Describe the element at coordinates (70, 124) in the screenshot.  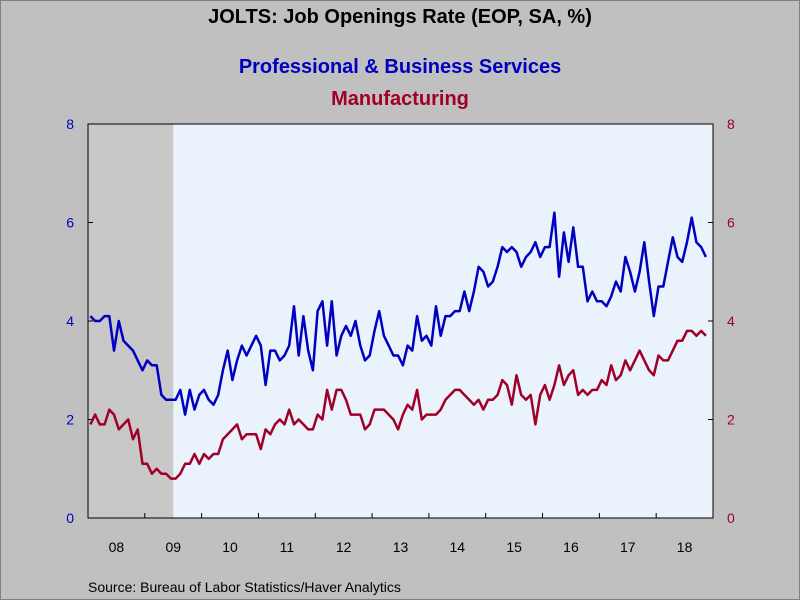
I see `y-tick-label-left: 8` at that location.